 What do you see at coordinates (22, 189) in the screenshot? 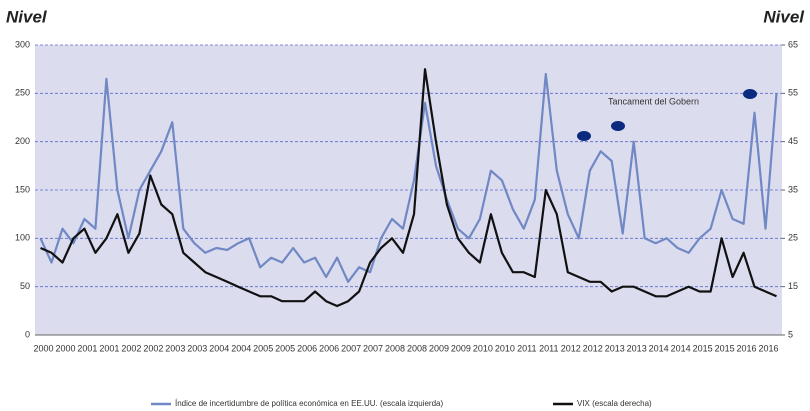
I see `y-tick-label: 150` at bounding box center [22, 189].